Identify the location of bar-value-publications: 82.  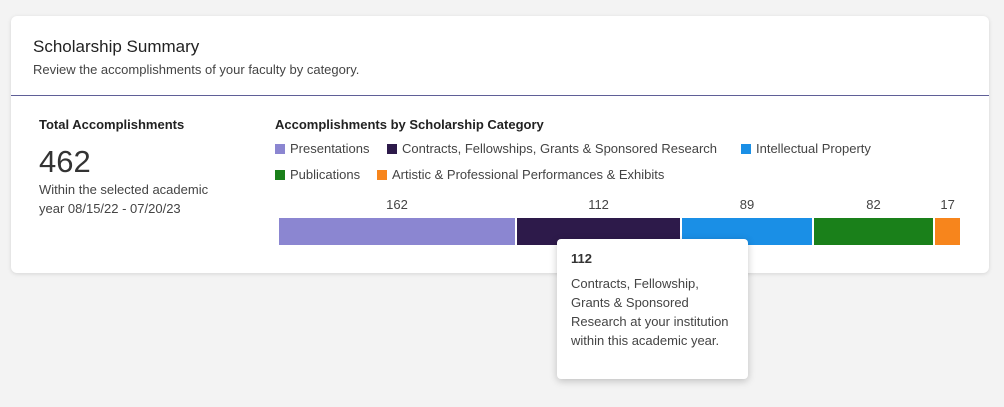
(873, 204).